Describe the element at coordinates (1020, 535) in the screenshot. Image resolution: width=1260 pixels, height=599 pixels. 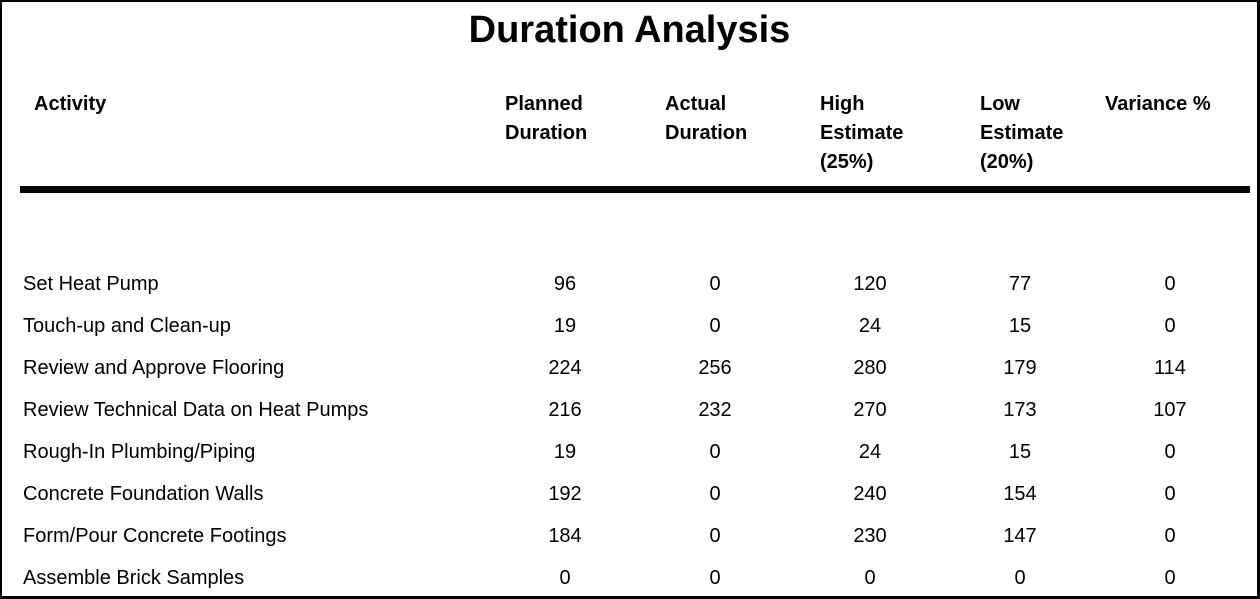
I see `low-estimate-cell: 147` at that location.